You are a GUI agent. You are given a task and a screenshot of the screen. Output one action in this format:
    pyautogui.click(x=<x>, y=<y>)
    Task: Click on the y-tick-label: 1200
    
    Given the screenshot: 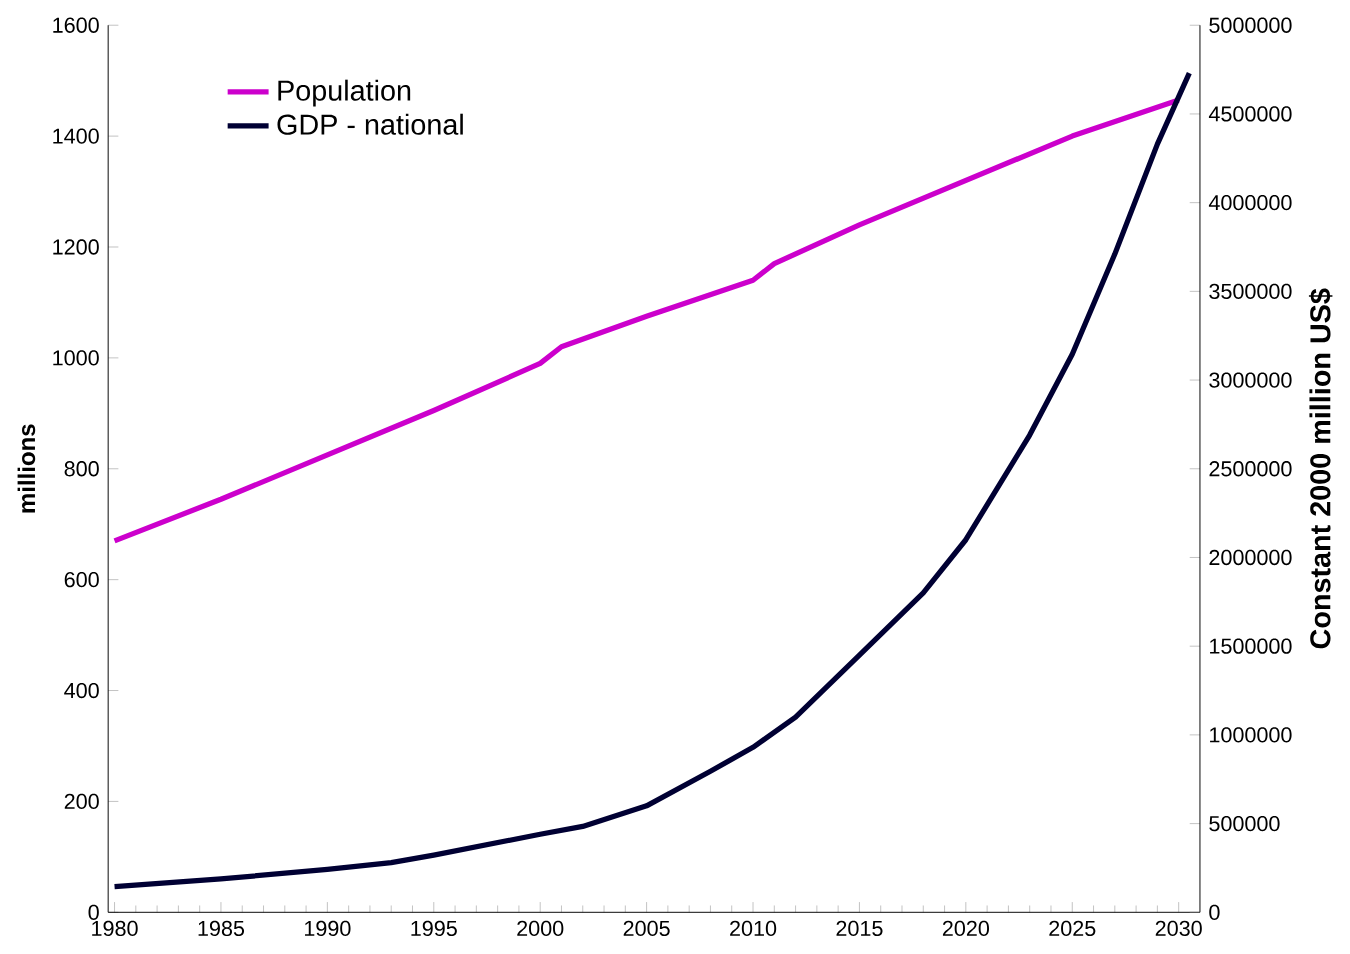 What is the action you would take?
    pyautogui.click(x=76, y=247)
    